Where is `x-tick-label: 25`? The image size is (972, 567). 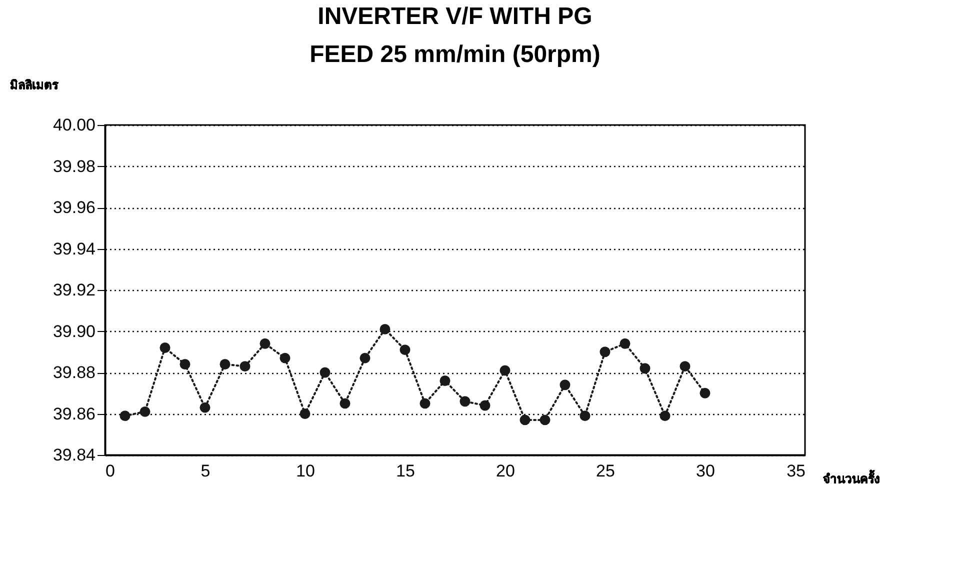 x-tick-label: 25 is located at coordinates (605, 471).